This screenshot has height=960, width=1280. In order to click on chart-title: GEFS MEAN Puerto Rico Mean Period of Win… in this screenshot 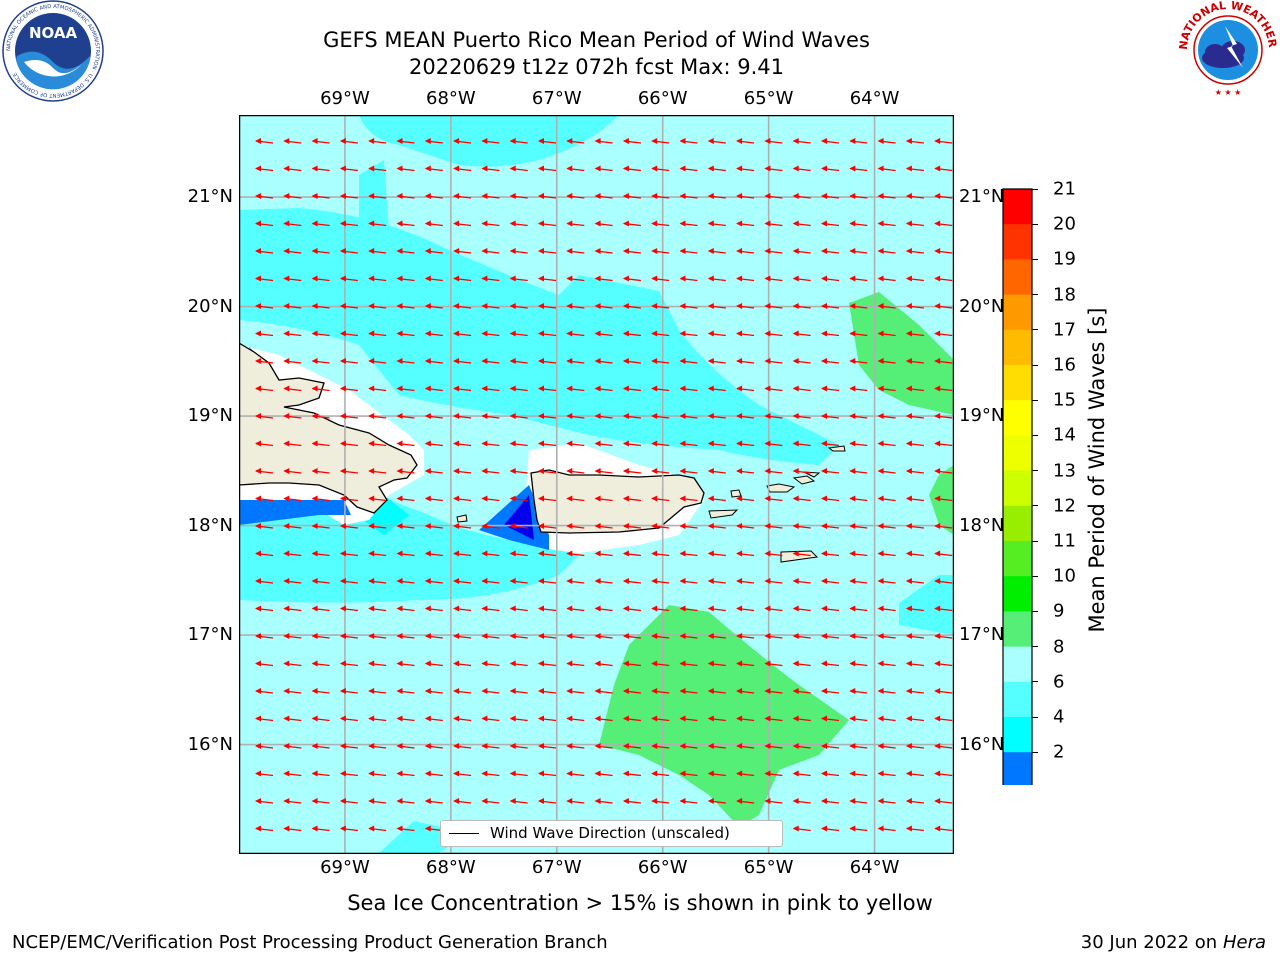, I will do `click(596, 40)`.